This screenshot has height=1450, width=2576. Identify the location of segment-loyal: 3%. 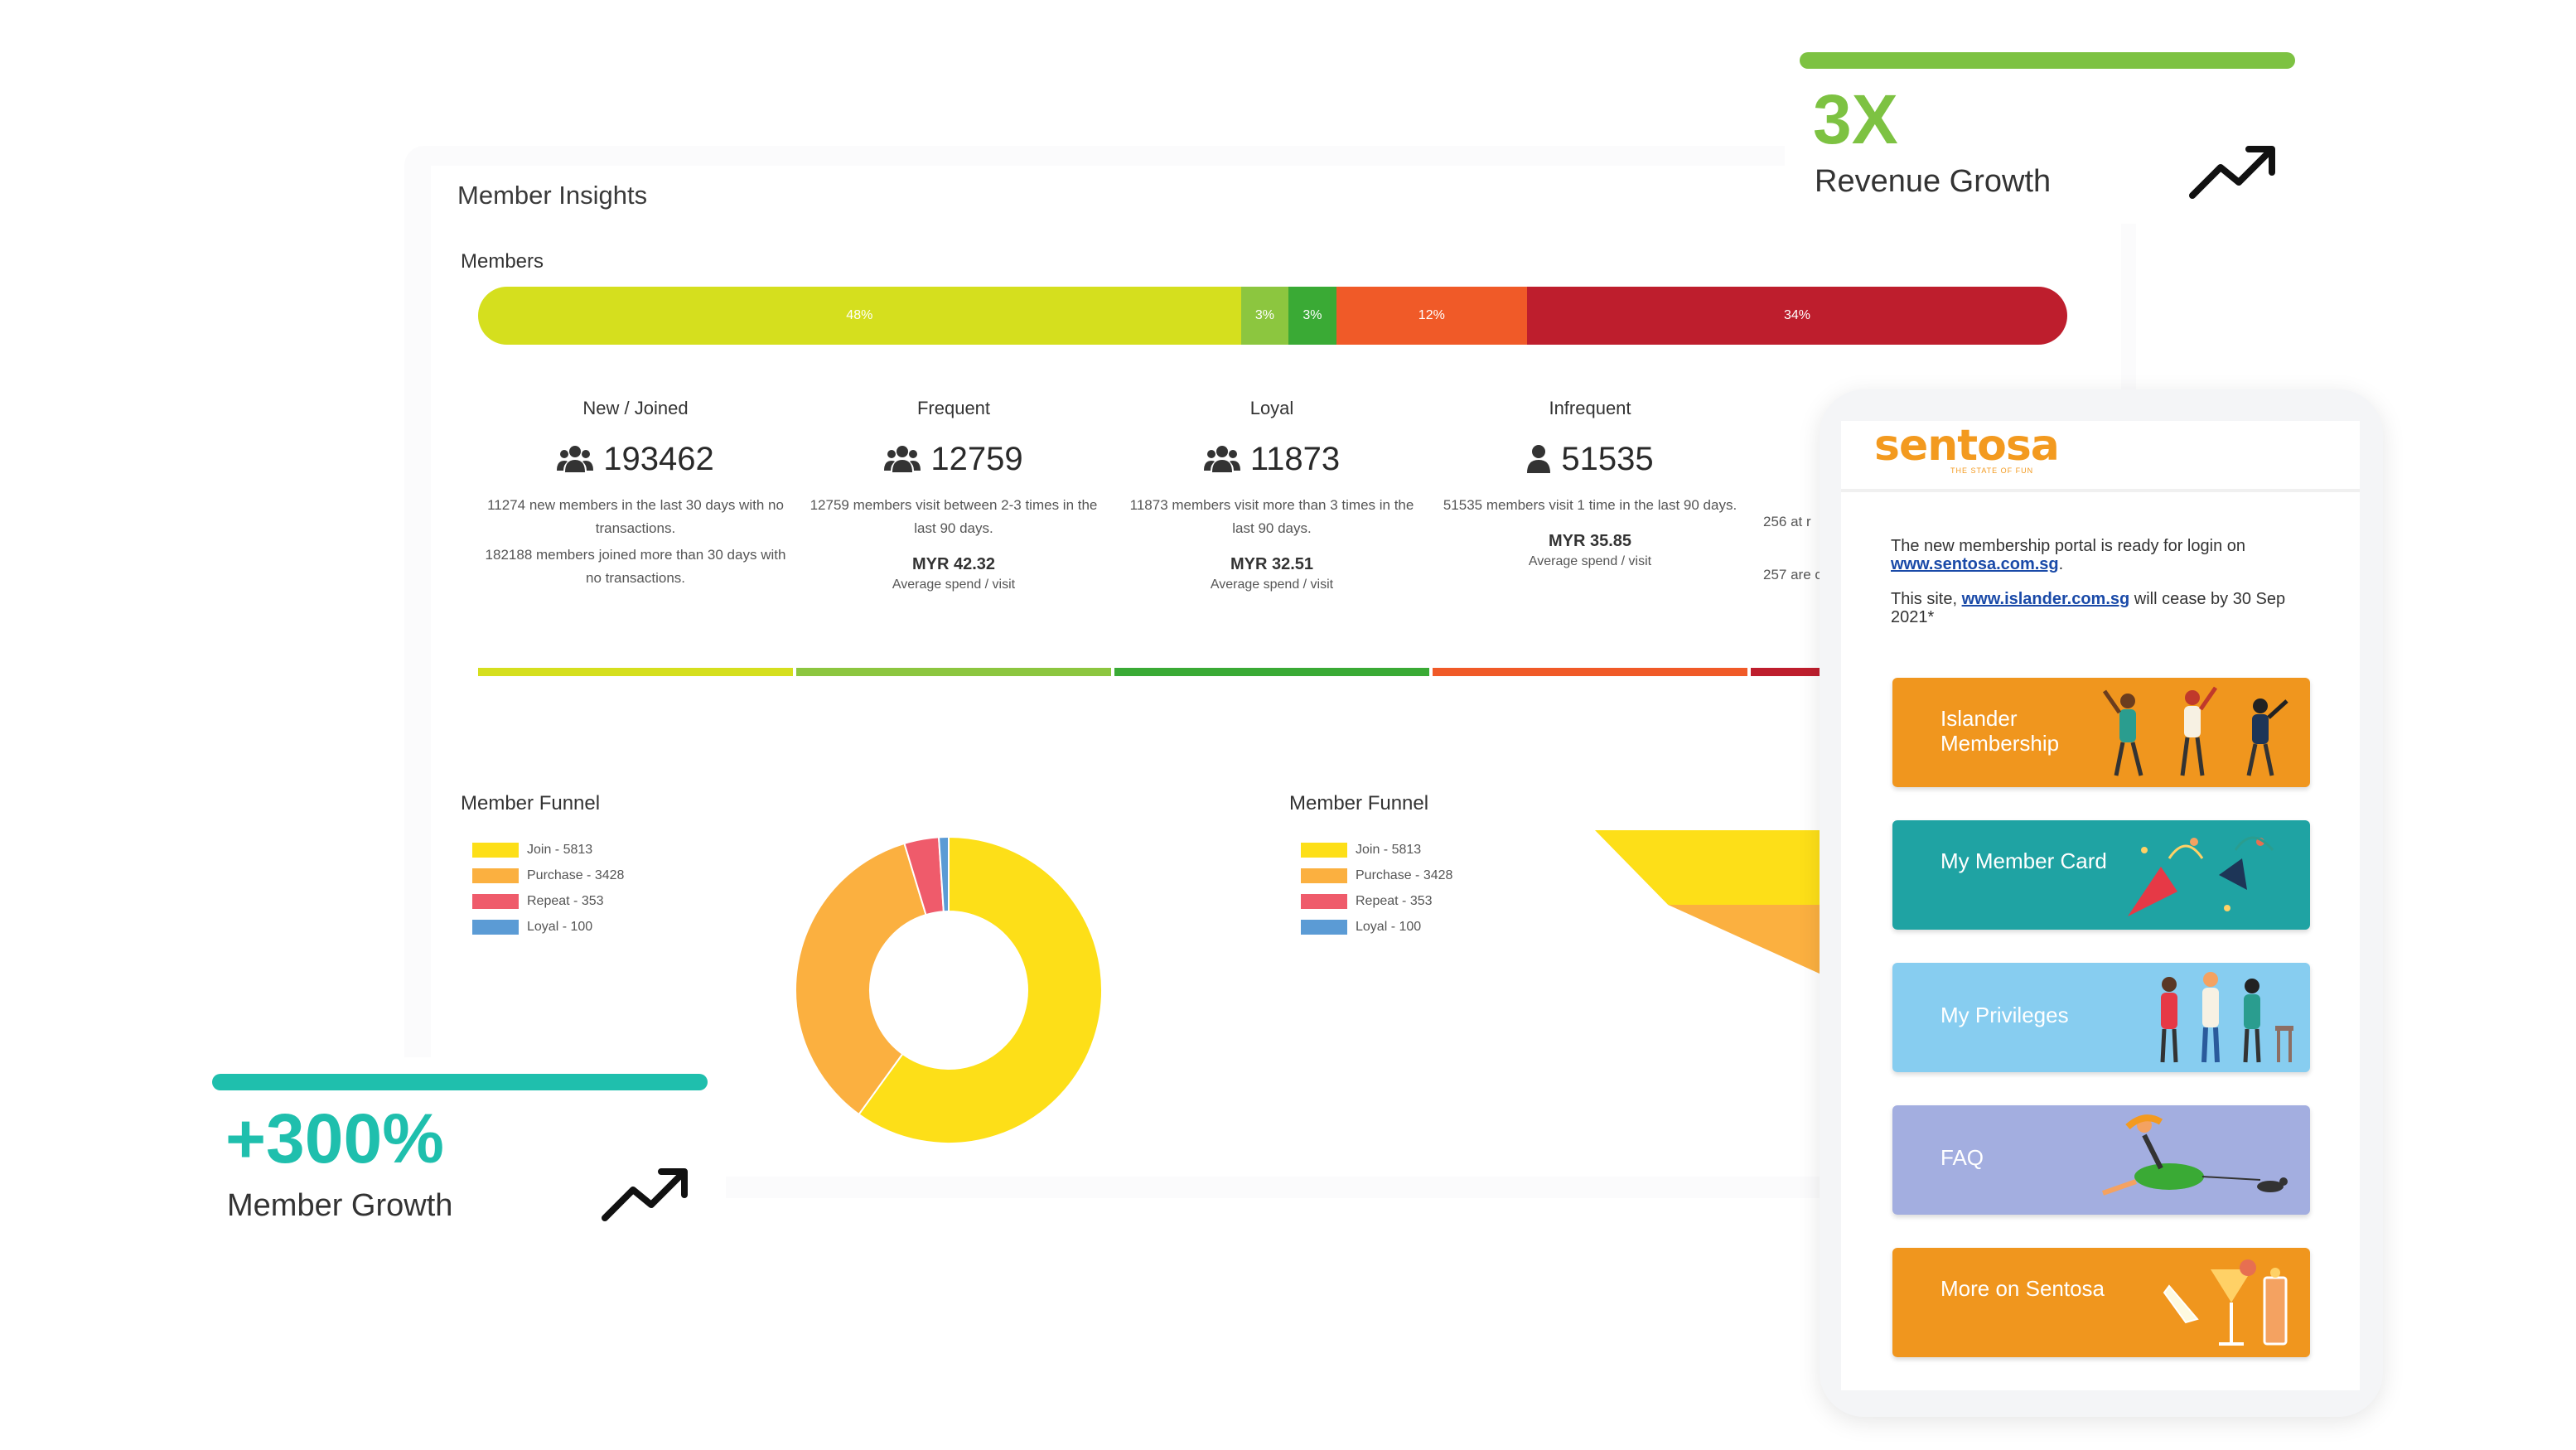
(1312, 316).